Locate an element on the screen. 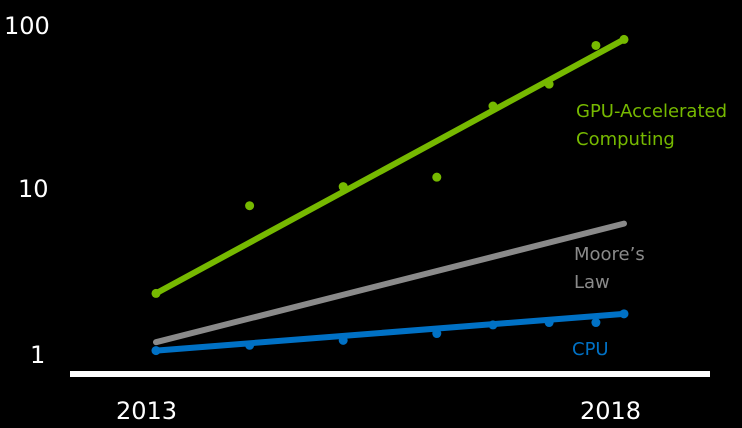 This screenshot has width=742, height=428. y-tick-label-1: 1 is located at coordinates (37, 355).